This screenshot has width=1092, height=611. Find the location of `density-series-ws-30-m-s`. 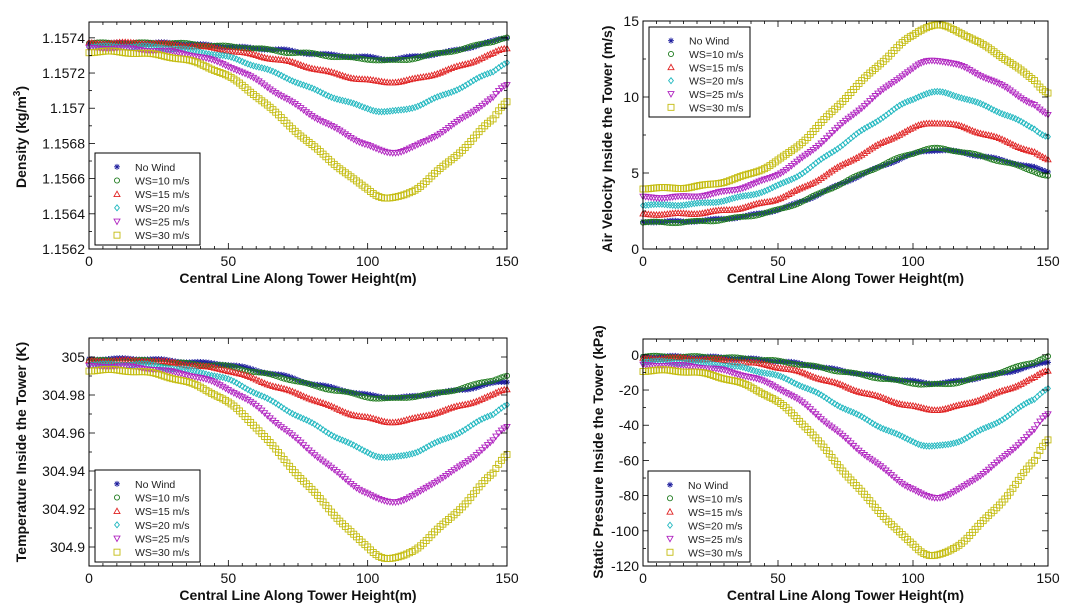

density-series-ws-30-m-s is located at coordinates (298, 124).